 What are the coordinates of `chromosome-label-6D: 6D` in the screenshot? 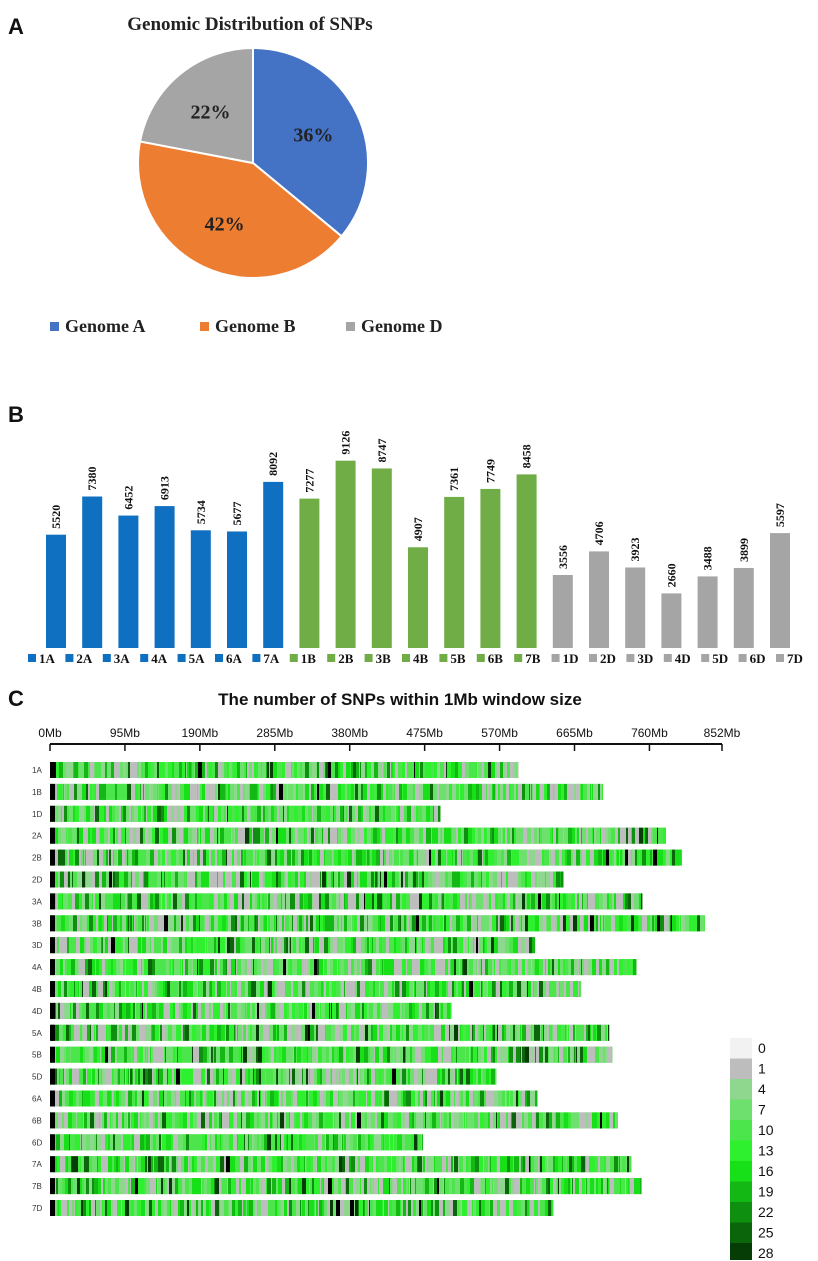 It's located at (37, 1142).